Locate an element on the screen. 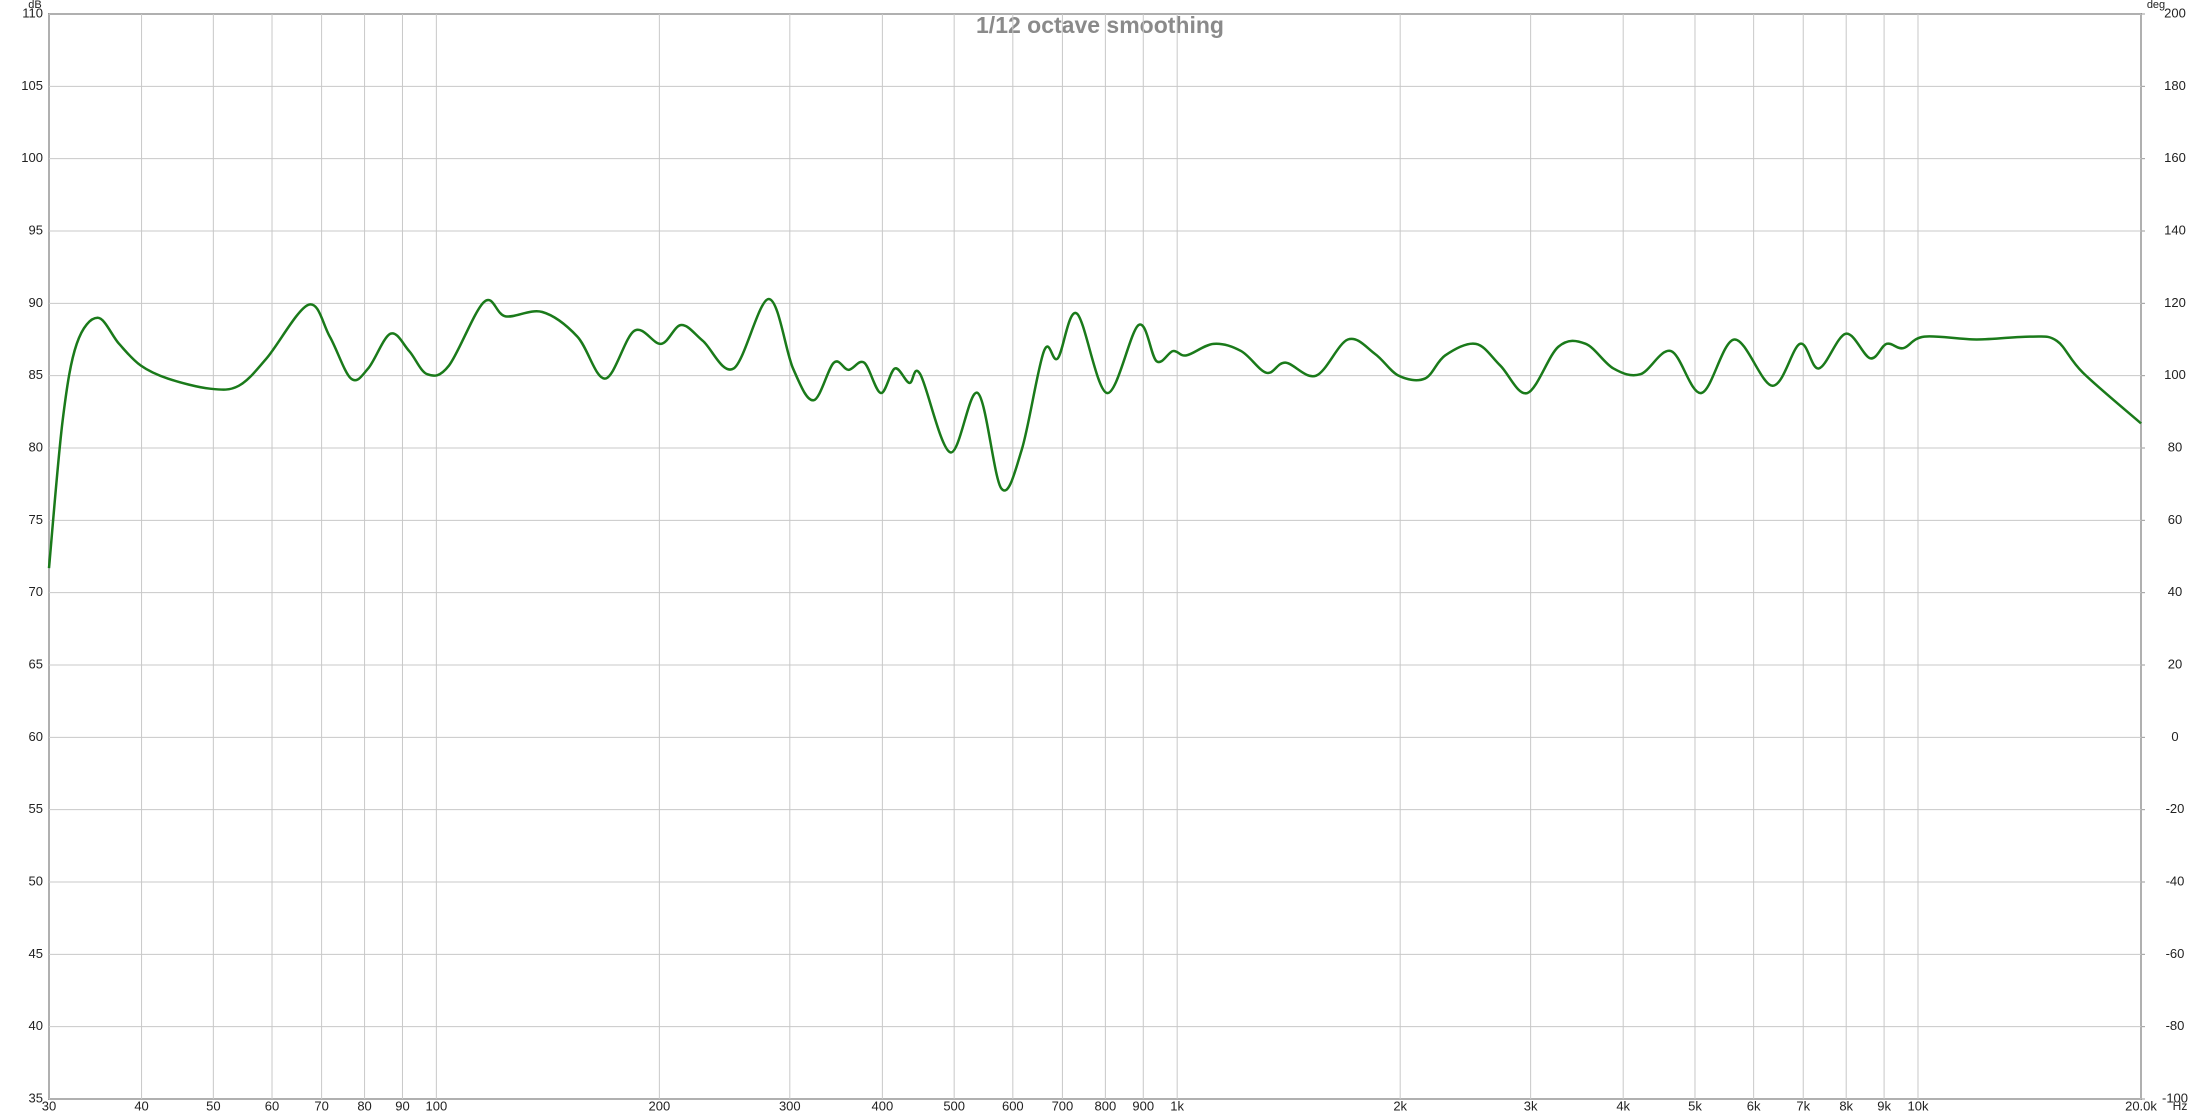  x-tick-label: 9k is located at coordinates (1884, 1105).